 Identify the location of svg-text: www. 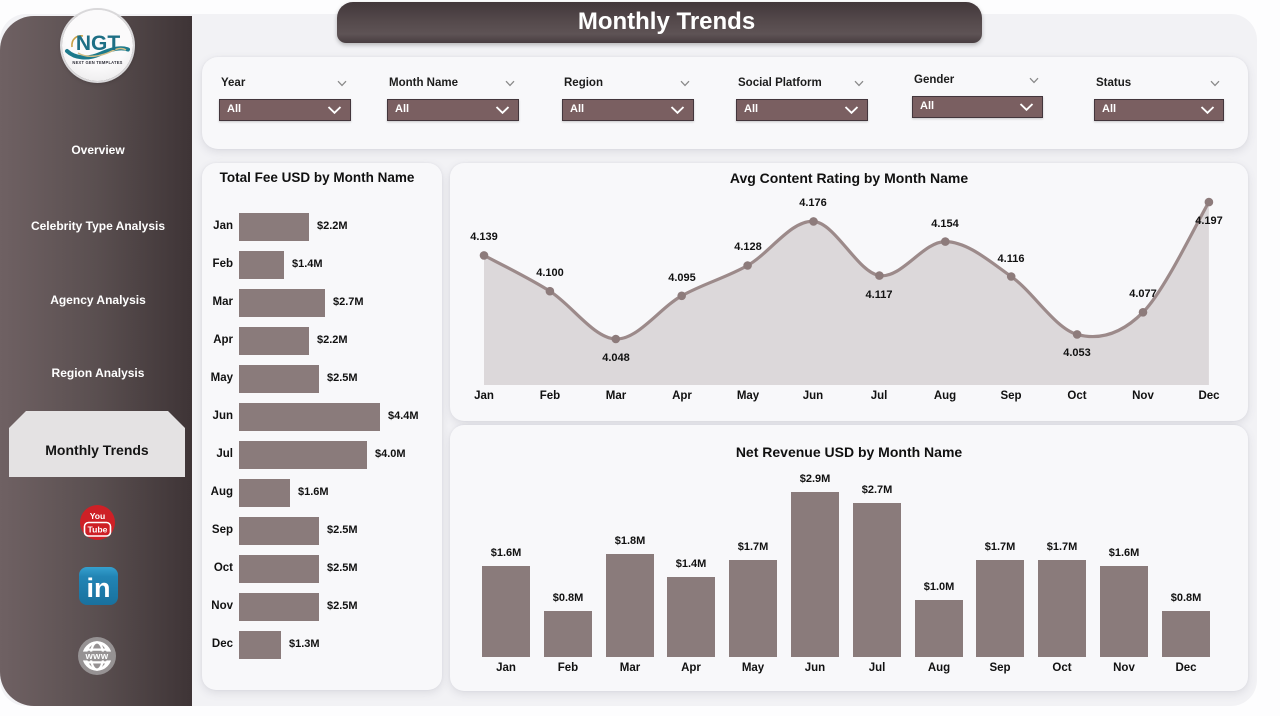
(96, 655).